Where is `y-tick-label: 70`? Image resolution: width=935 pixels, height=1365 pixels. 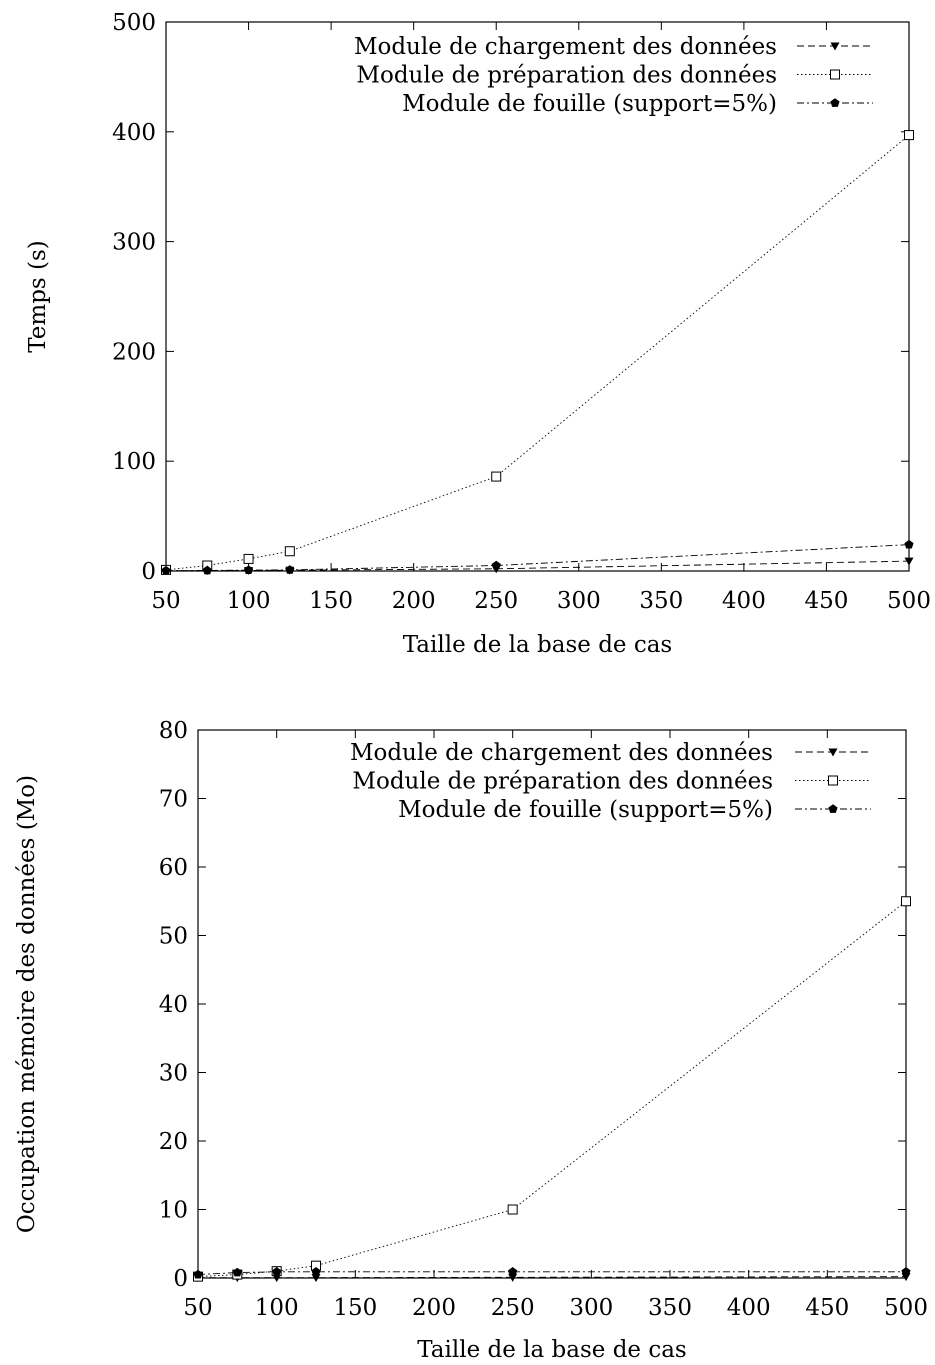 y-tick-label: 70 is located at coordinates (173, 800).